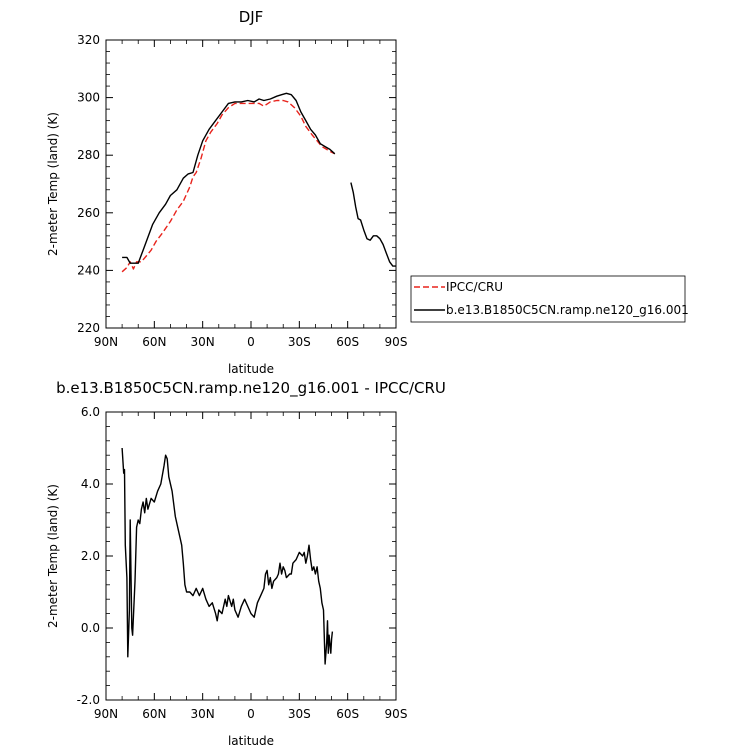 The width and height of the screenshot is (733, 752). What do you see at coordinates (474, 287) in the screenshot?
I see `legend-label-ipcc-cru: IPCC/CRU` at bounding box center [474, 287].